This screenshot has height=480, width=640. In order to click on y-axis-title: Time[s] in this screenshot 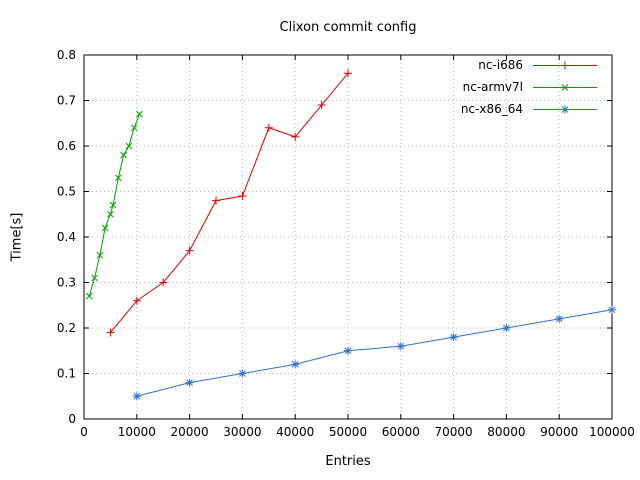, I will do `click(17, 237)`.